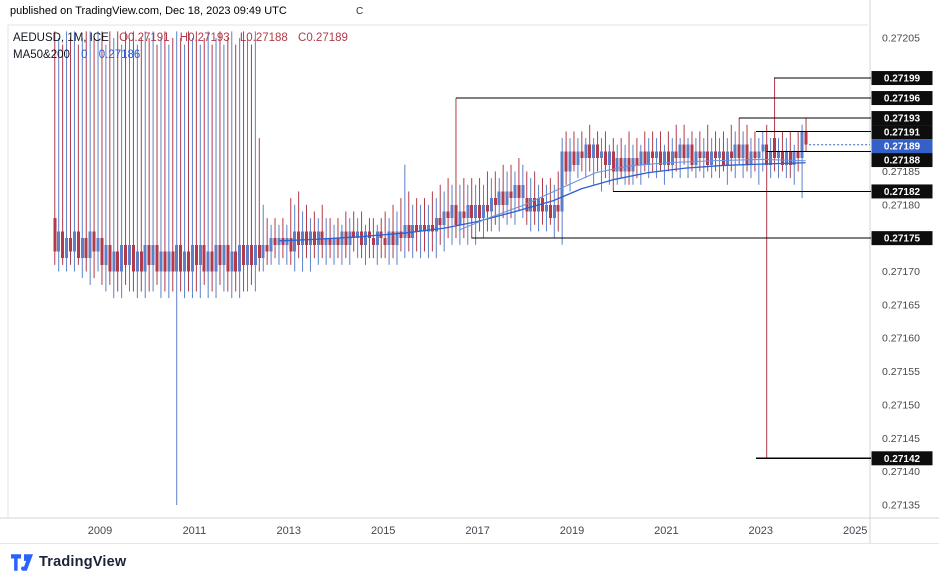  I want to click on tradingview-logo: TradingView, so click(68, 562).